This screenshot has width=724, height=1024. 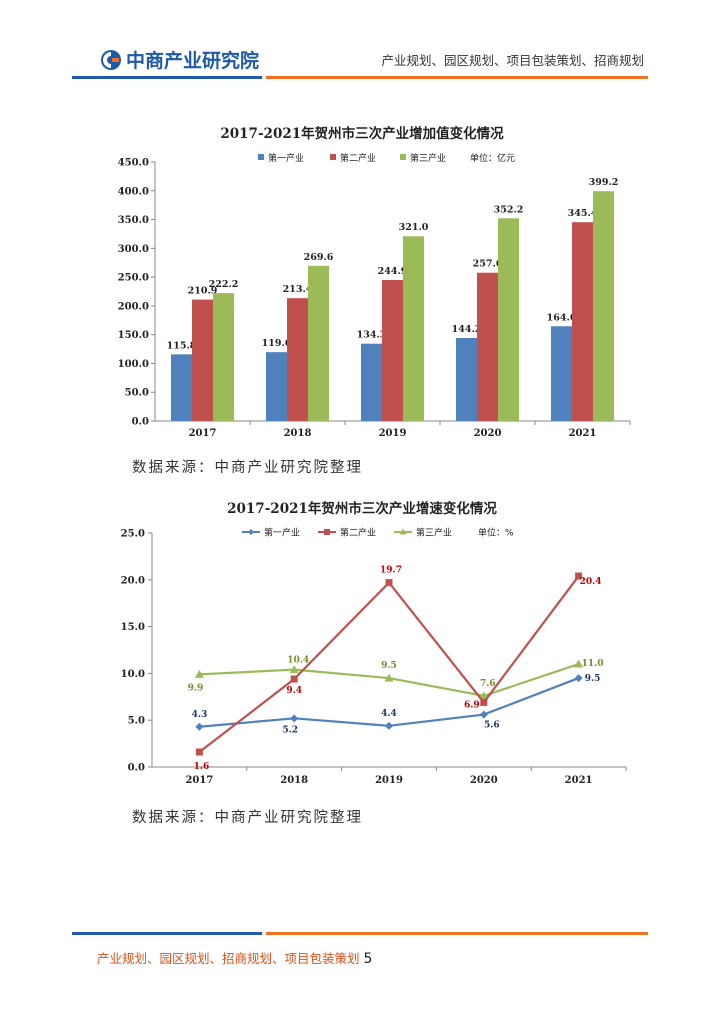 What do you see at coordinates (133, 220) in the screenshot?
I see `y-tick-label: 350.0` at bounding box center [133, 220].